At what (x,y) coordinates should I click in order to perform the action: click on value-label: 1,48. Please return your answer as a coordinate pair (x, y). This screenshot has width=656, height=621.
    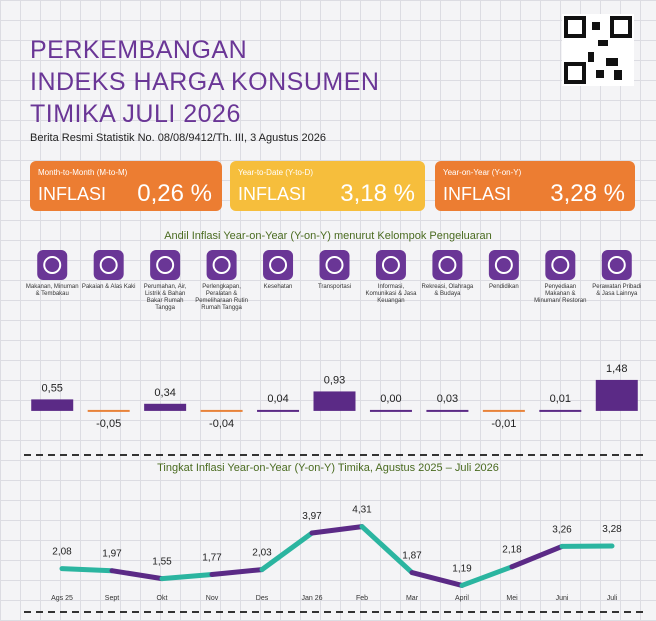
    Looking at the image, I should click on (616, 369).